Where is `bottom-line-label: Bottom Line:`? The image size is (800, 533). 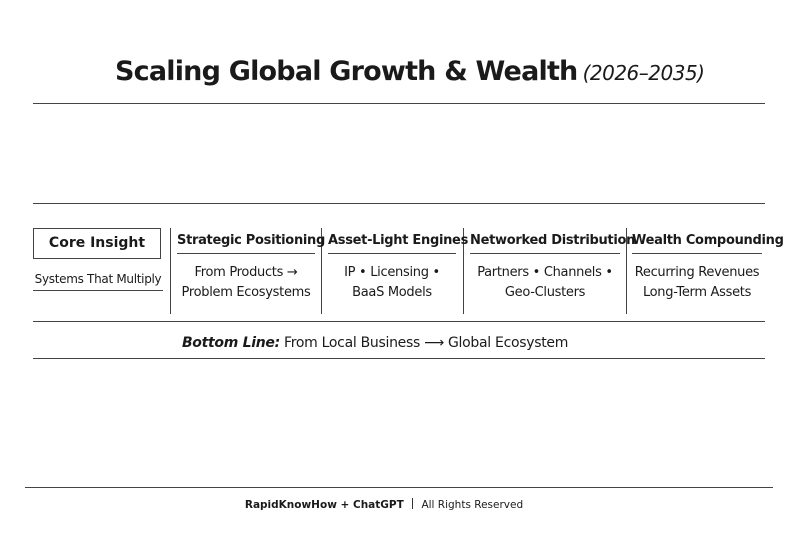 bottom-line-label: Bottom Line: is located at coordinates (230, 343).